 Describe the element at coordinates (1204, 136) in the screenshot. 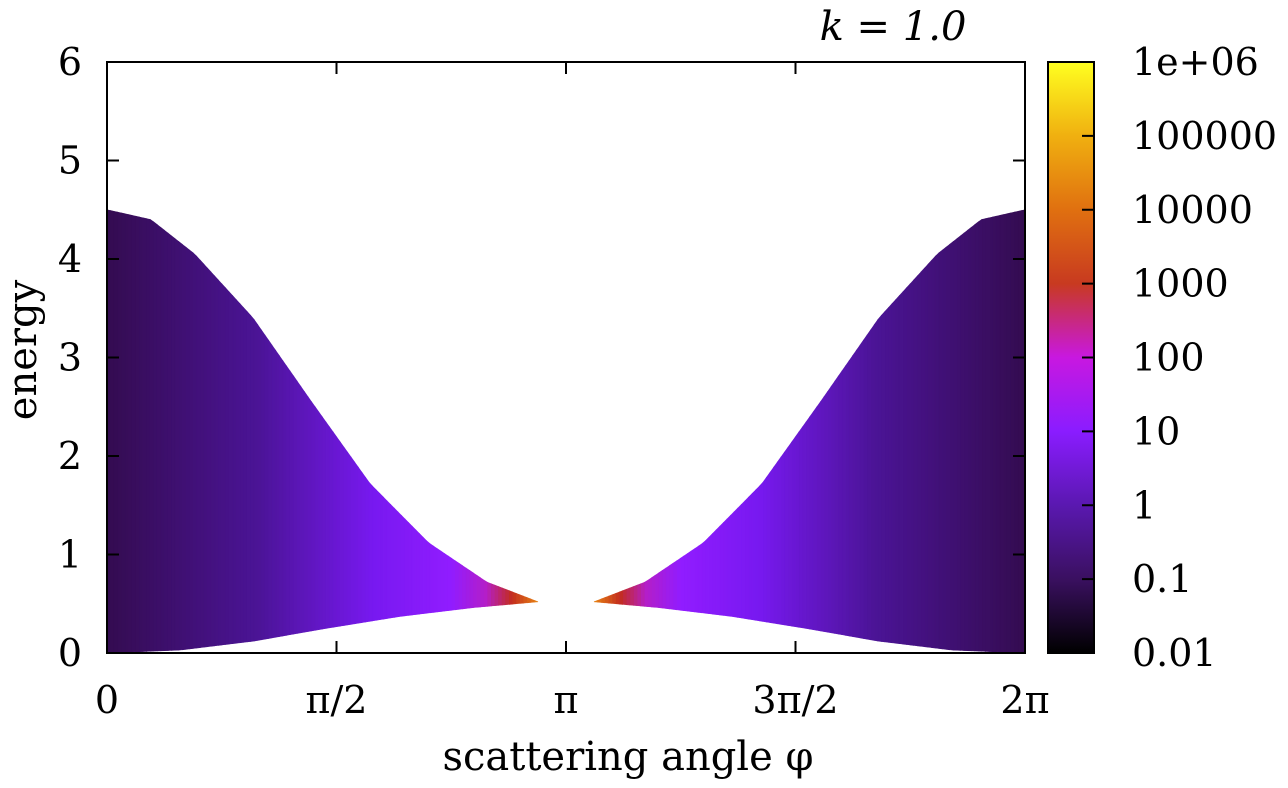

I see `colorbar-tick-label: 100000` at that location.